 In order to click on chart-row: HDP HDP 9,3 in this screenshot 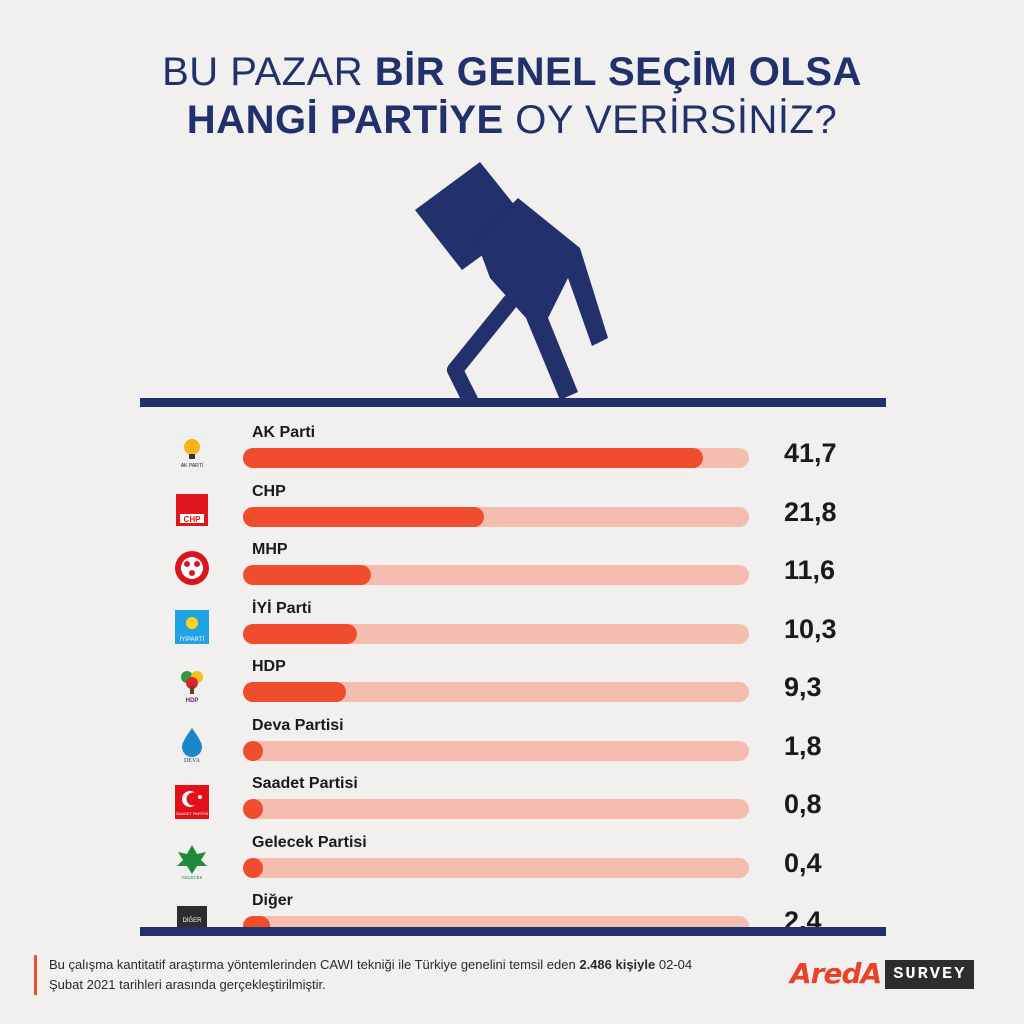, I will do `click(512, 689)`.